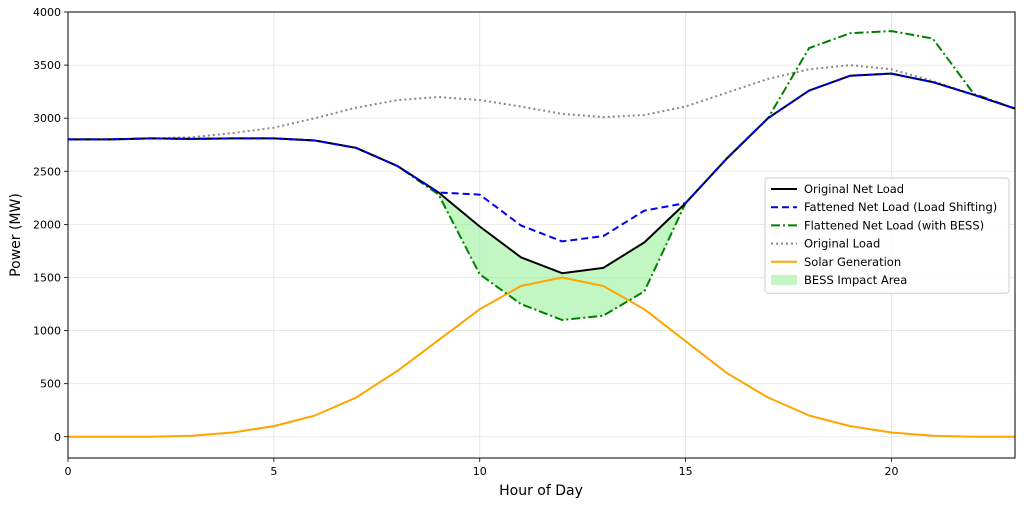 Image resolution: width=1024 pixels, height=510 pixels. I want to click on legend-label-solar-generation: Solar Generation, so click(852, 262).